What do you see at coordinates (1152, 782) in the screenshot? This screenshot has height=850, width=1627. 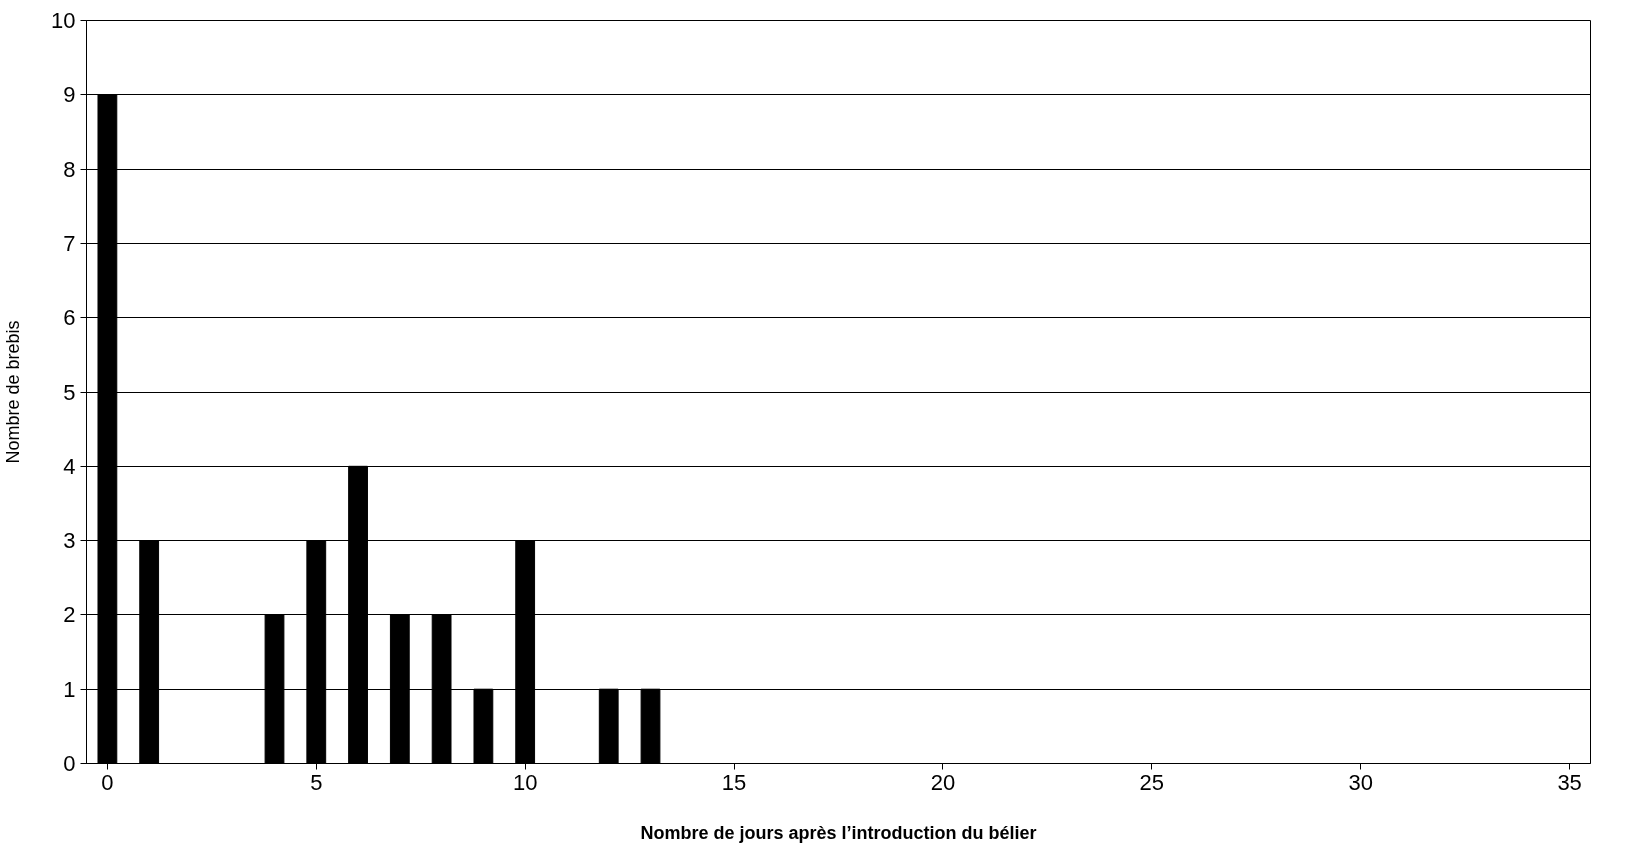 I see `x-tick-label: 25` at bounding box center [1152, 782].